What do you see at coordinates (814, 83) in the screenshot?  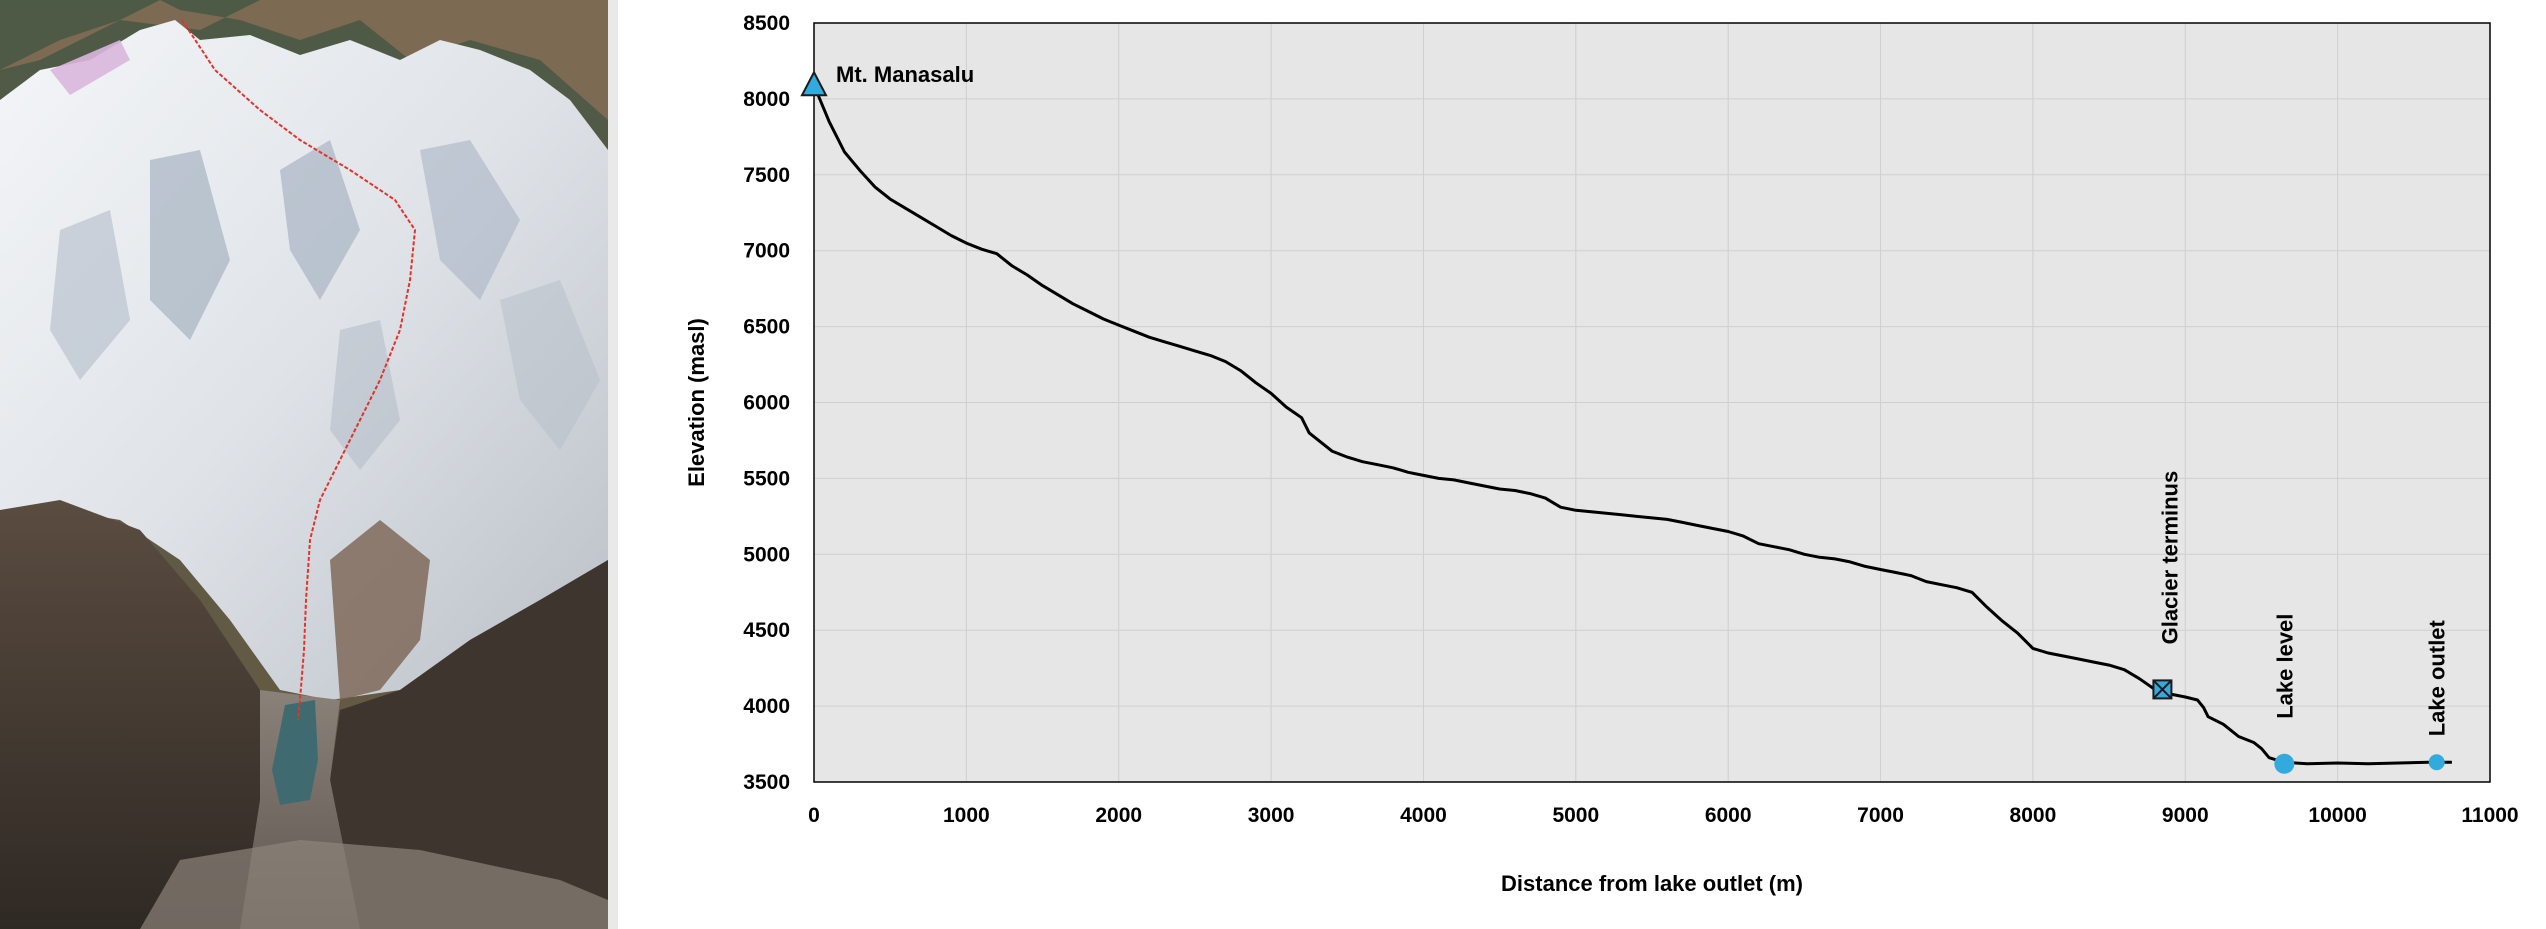 I see `summit-marker` at bounding box center [814, 83].